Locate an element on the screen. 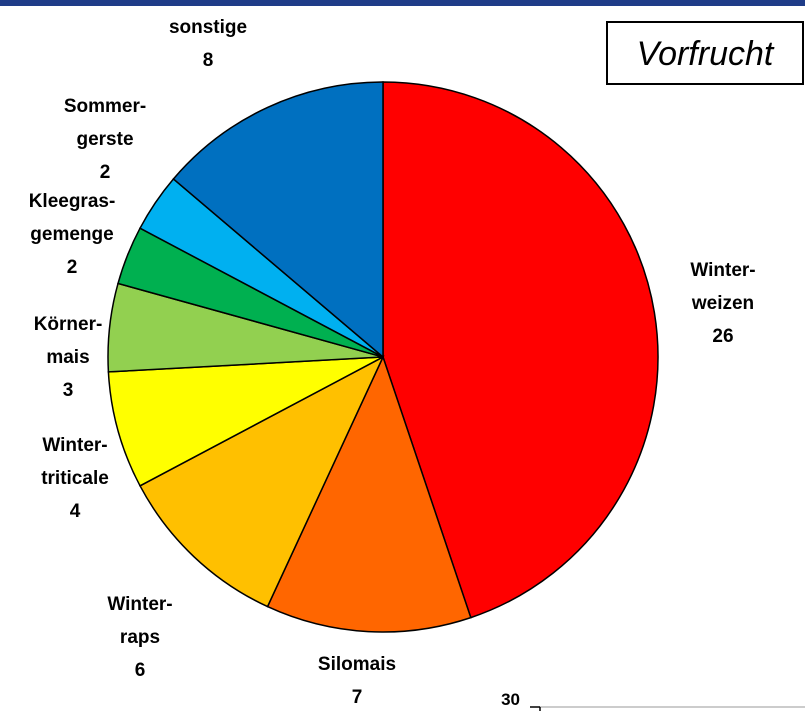 The image size is (805, 711). slice-label: Kleegras-gemenge is located at coordinates (72, 218).